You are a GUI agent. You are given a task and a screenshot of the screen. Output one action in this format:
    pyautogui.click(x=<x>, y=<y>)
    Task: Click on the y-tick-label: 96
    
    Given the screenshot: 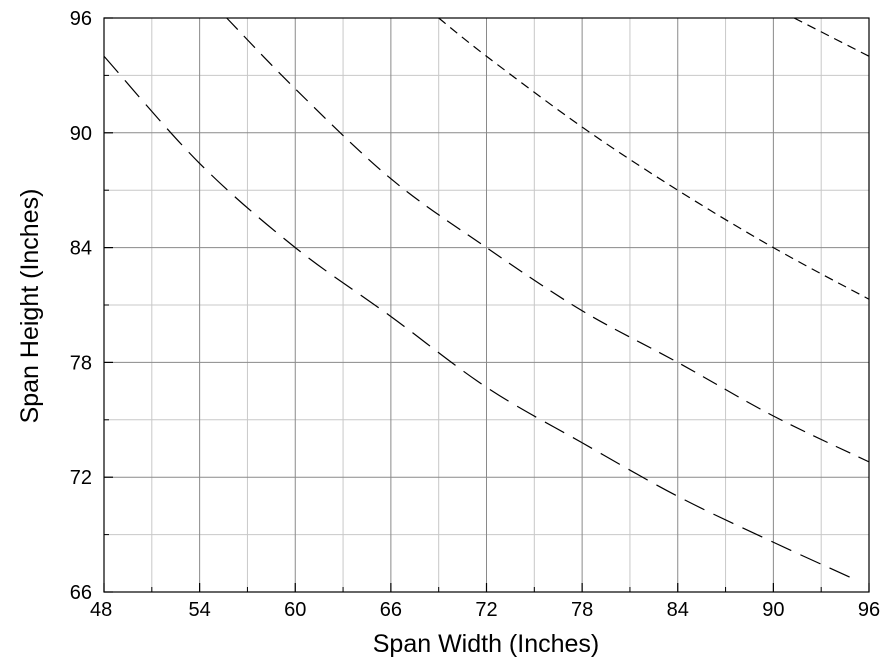 What is the action you would take?
    pyautogui.click(x=81, y=19)
    